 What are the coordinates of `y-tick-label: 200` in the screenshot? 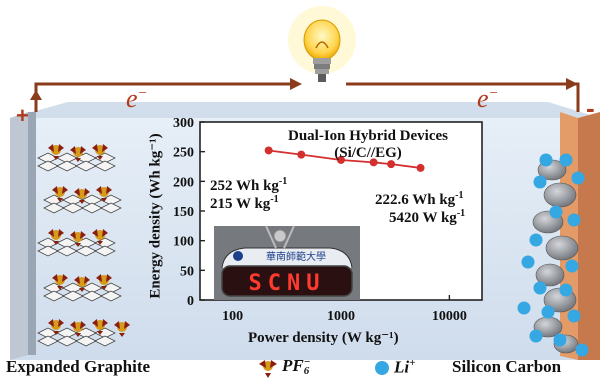 It's located at (183, 182).